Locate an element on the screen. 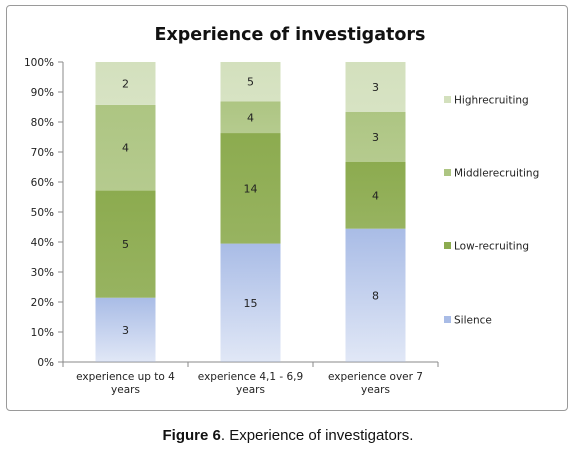  legend-label: Silence is located at coordinates (473, 321).